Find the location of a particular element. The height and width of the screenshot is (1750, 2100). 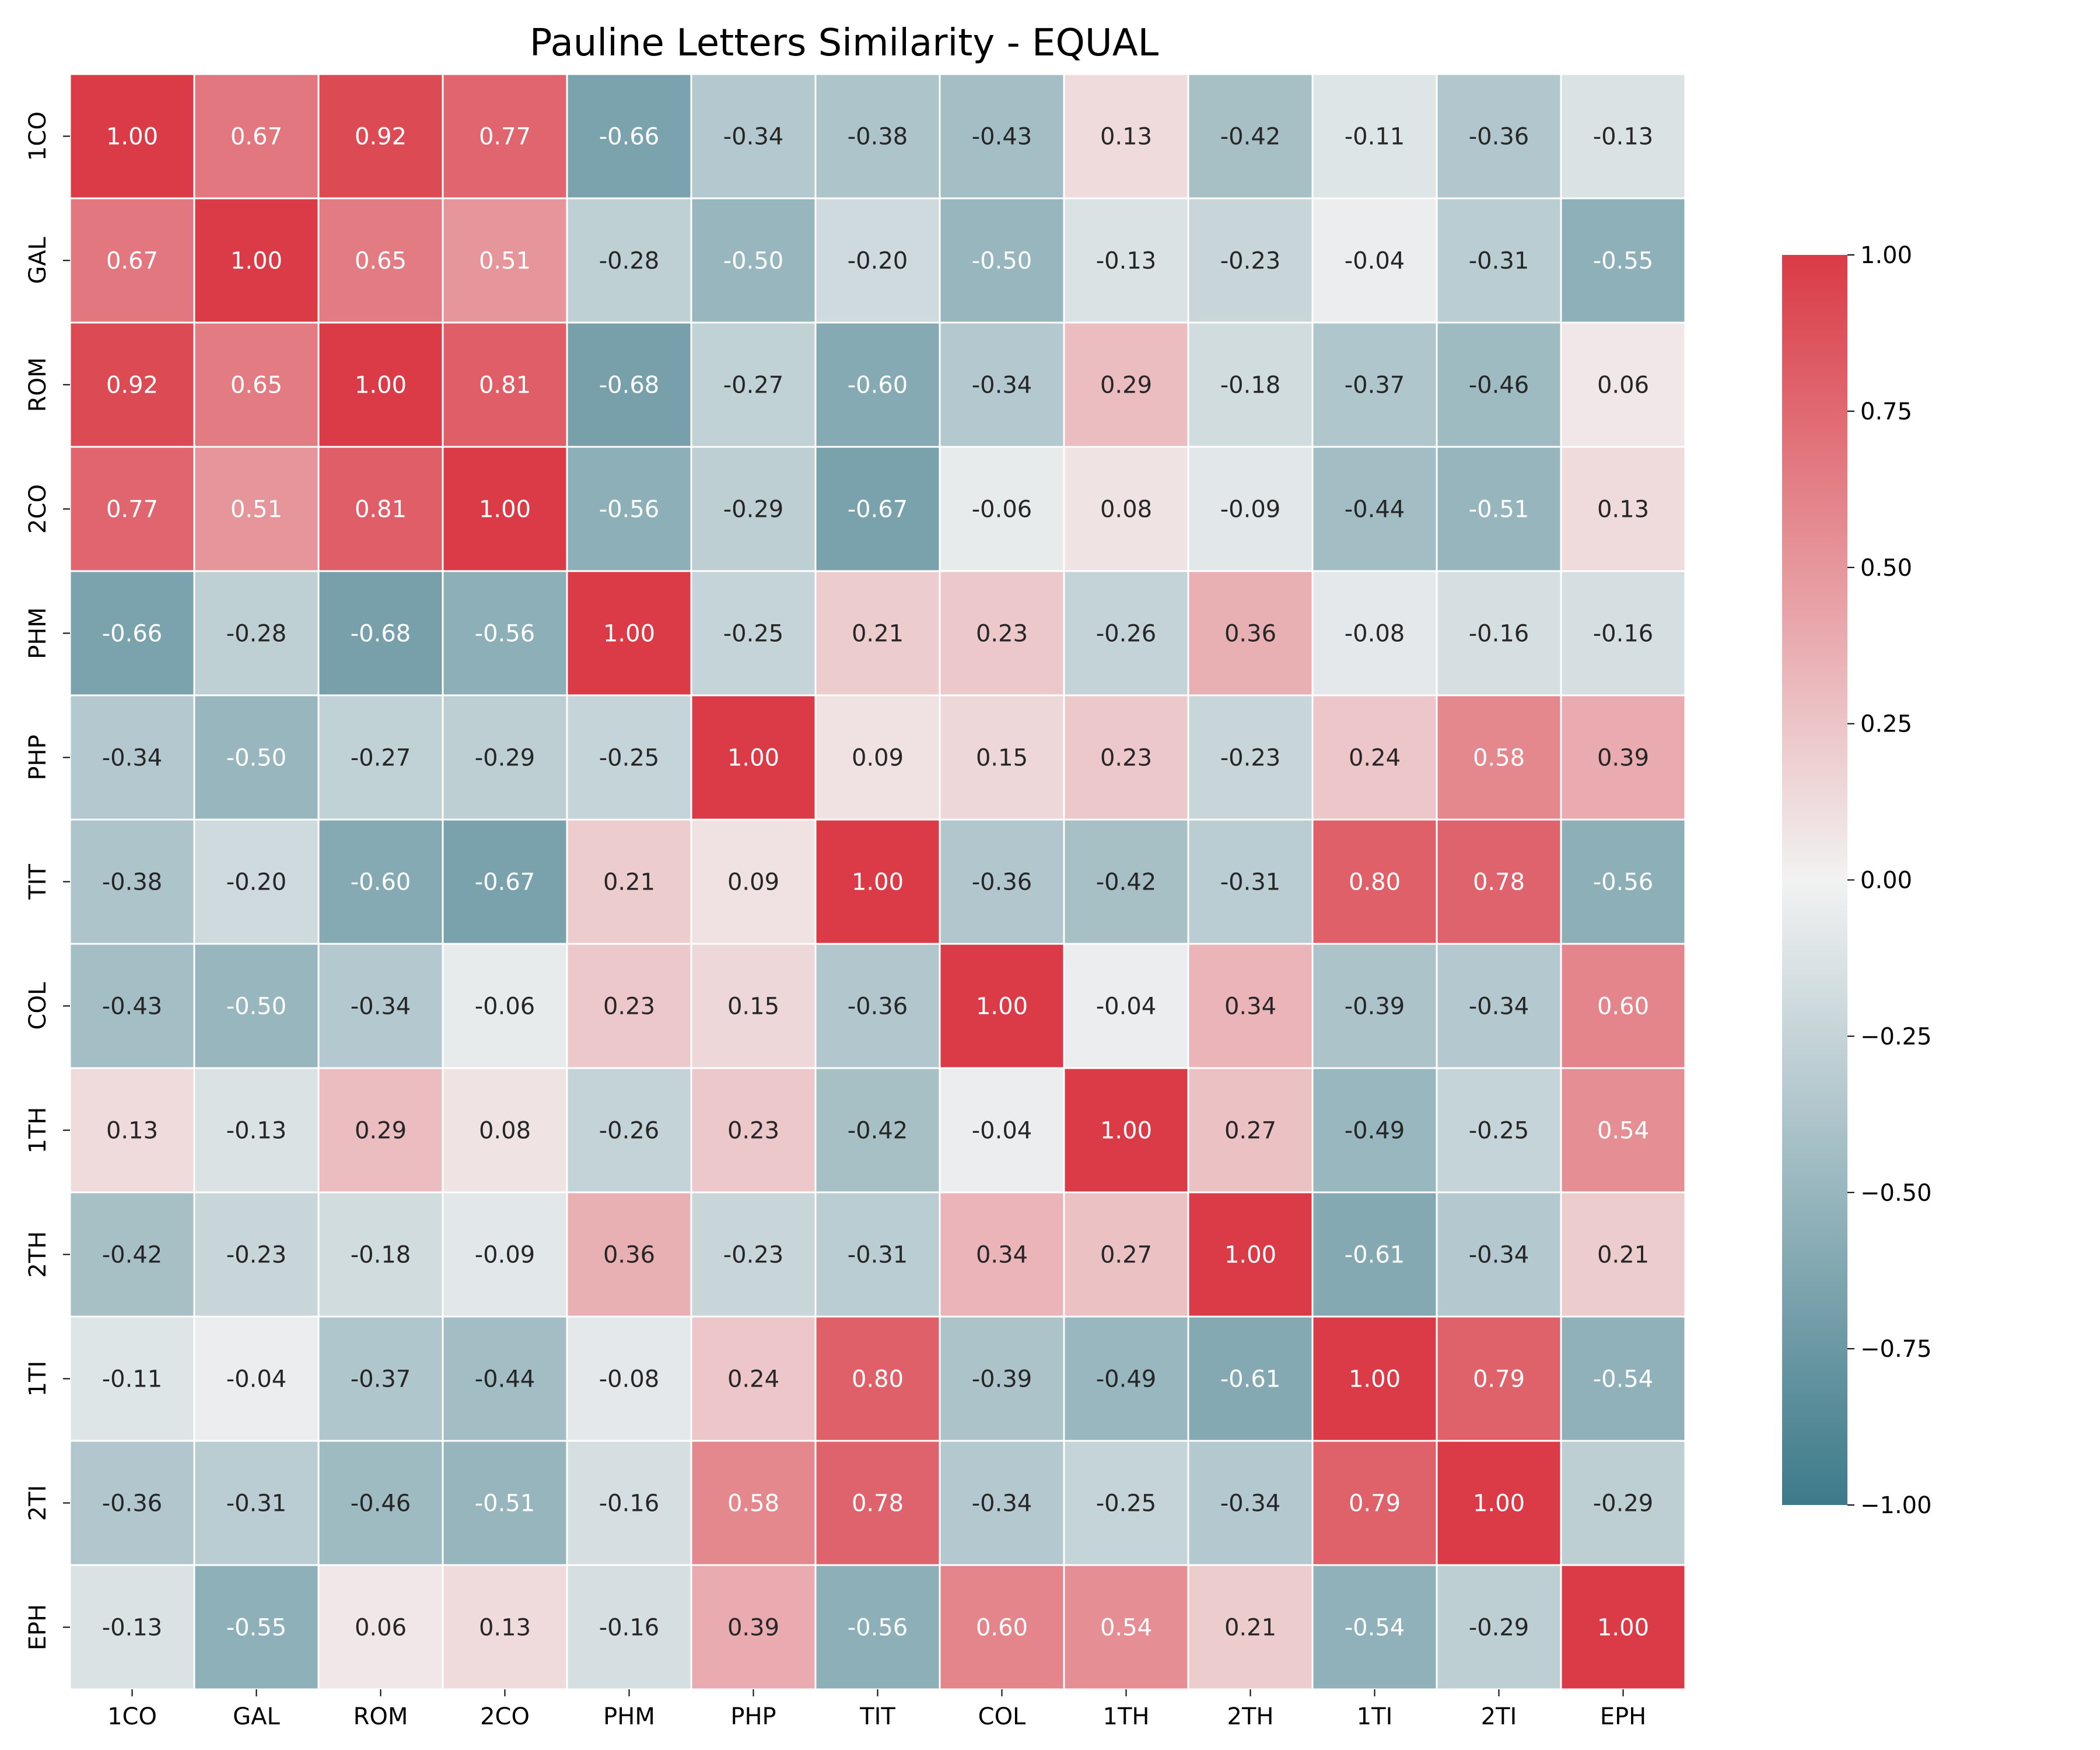

colorbar: 1.00 0.75 0.50 0.25 0.00 −0.25 −0.50 −0.75 −1.00 is located at coordinates (1857, 880).